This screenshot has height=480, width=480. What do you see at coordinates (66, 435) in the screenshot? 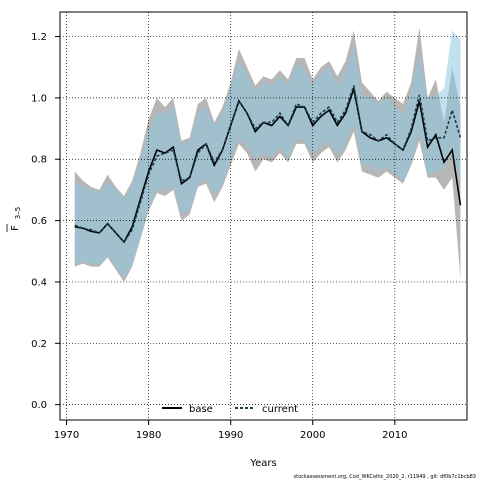
I see `x-tick-label: 1970` at bounding box center [66, 435].